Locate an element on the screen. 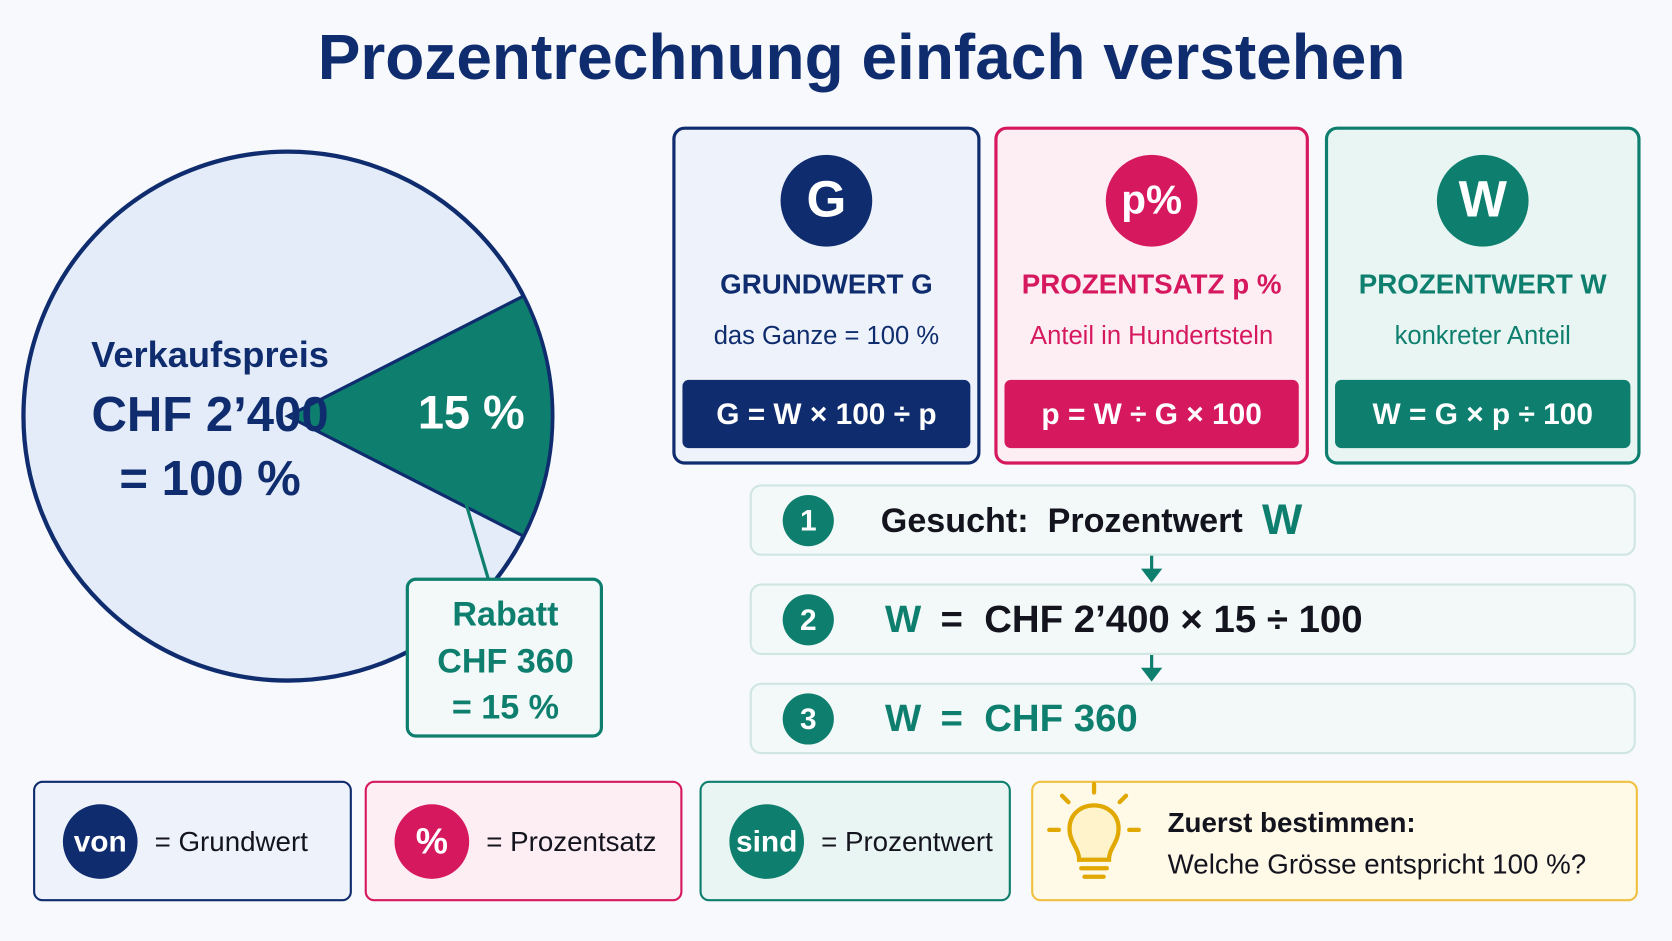 The image size is (1672, 941). card-title: PROZENTWERT W is located at coordinates (1483, 283).